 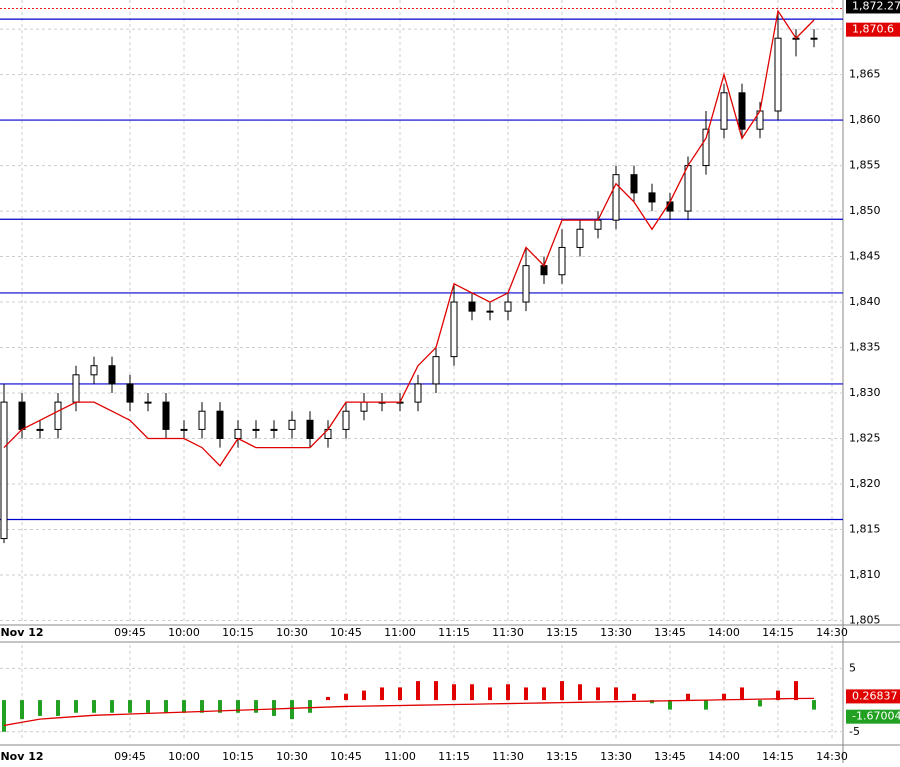 I want to click on y-tick-label: 1,805, so click(x=865, y=619).